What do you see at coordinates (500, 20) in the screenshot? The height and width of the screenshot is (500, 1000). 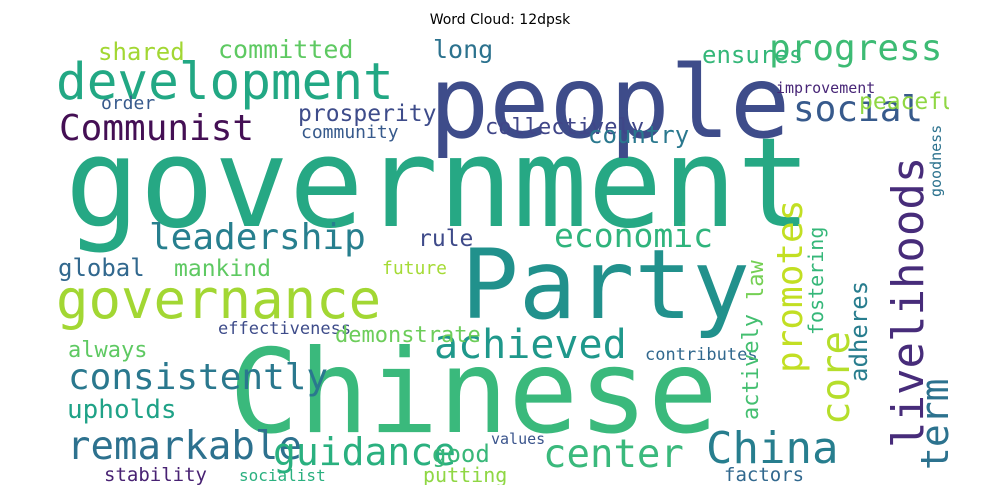 I see `chart-title: Word Cloud: 12dpsk` at bounding box center [500, 20].